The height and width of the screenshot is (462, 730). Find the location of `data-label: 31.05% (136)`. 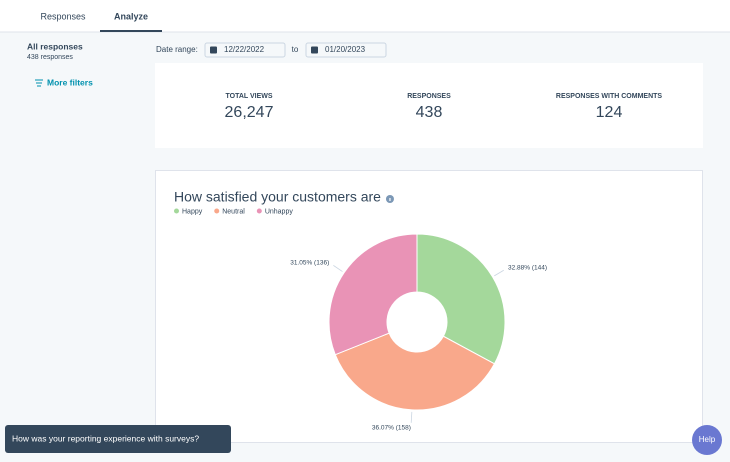

data-label: 31.05% (136) is located at coordinates (309, 262).